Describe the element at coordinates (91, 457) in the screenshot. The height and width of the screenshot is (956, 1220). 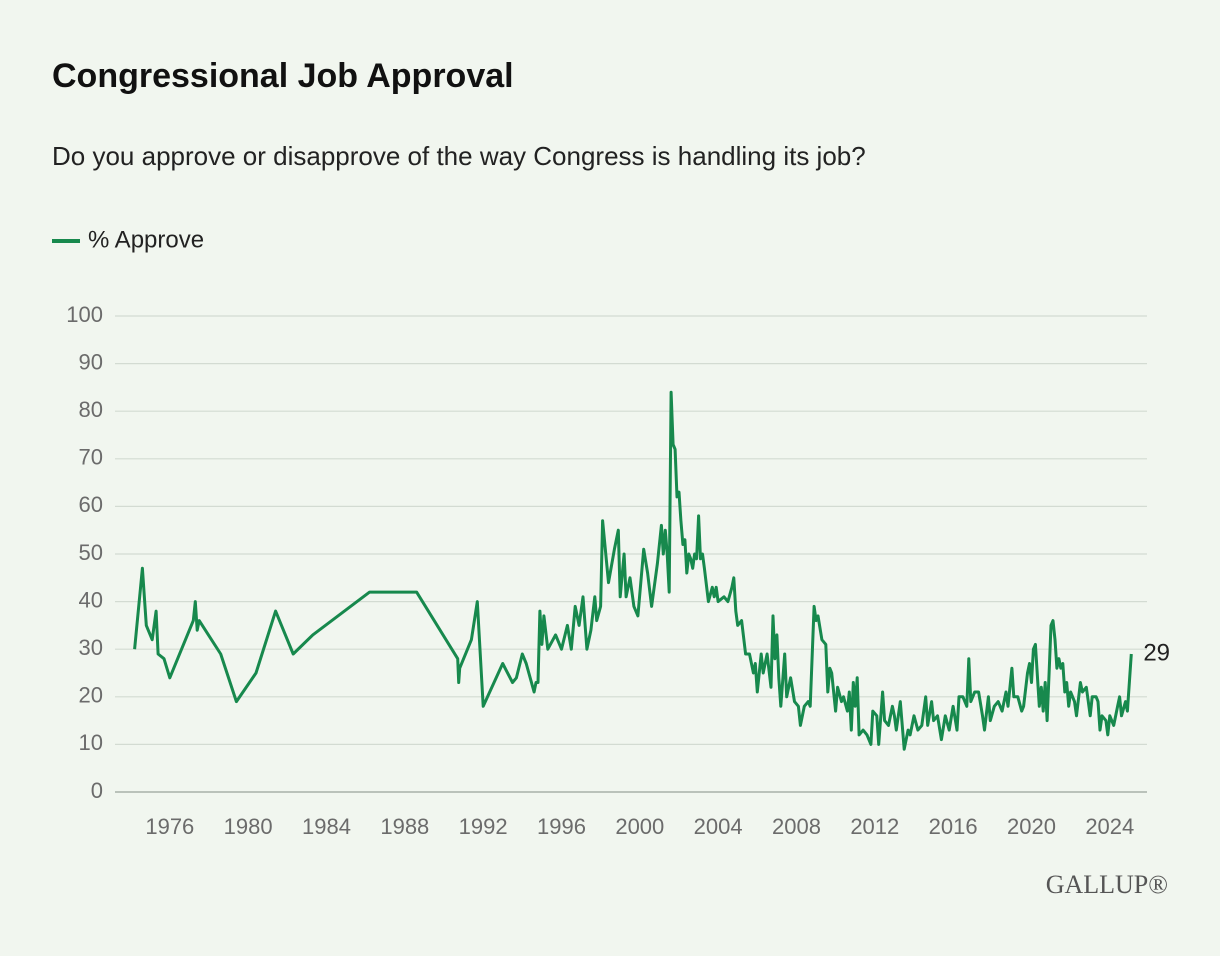
I see `y-tick-label: 70` at that location.